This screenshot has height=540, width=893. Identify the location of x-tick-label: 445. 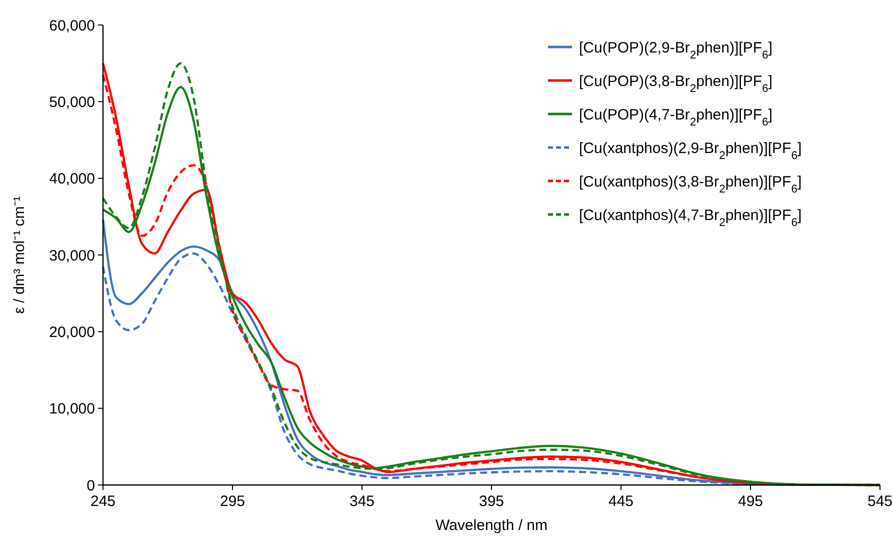
(621, 501).